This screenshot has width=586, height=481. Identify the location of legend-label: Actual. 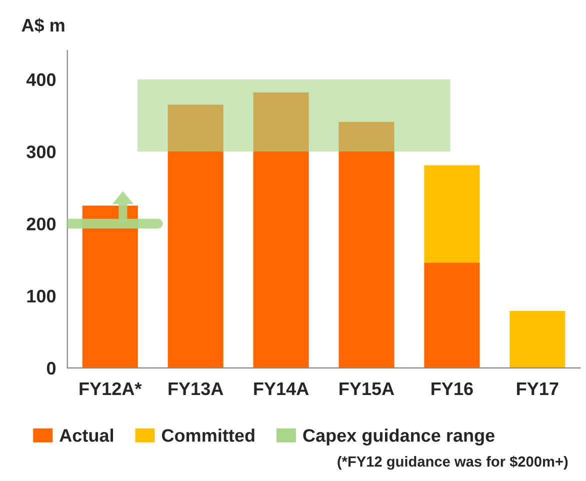
(87, 435).